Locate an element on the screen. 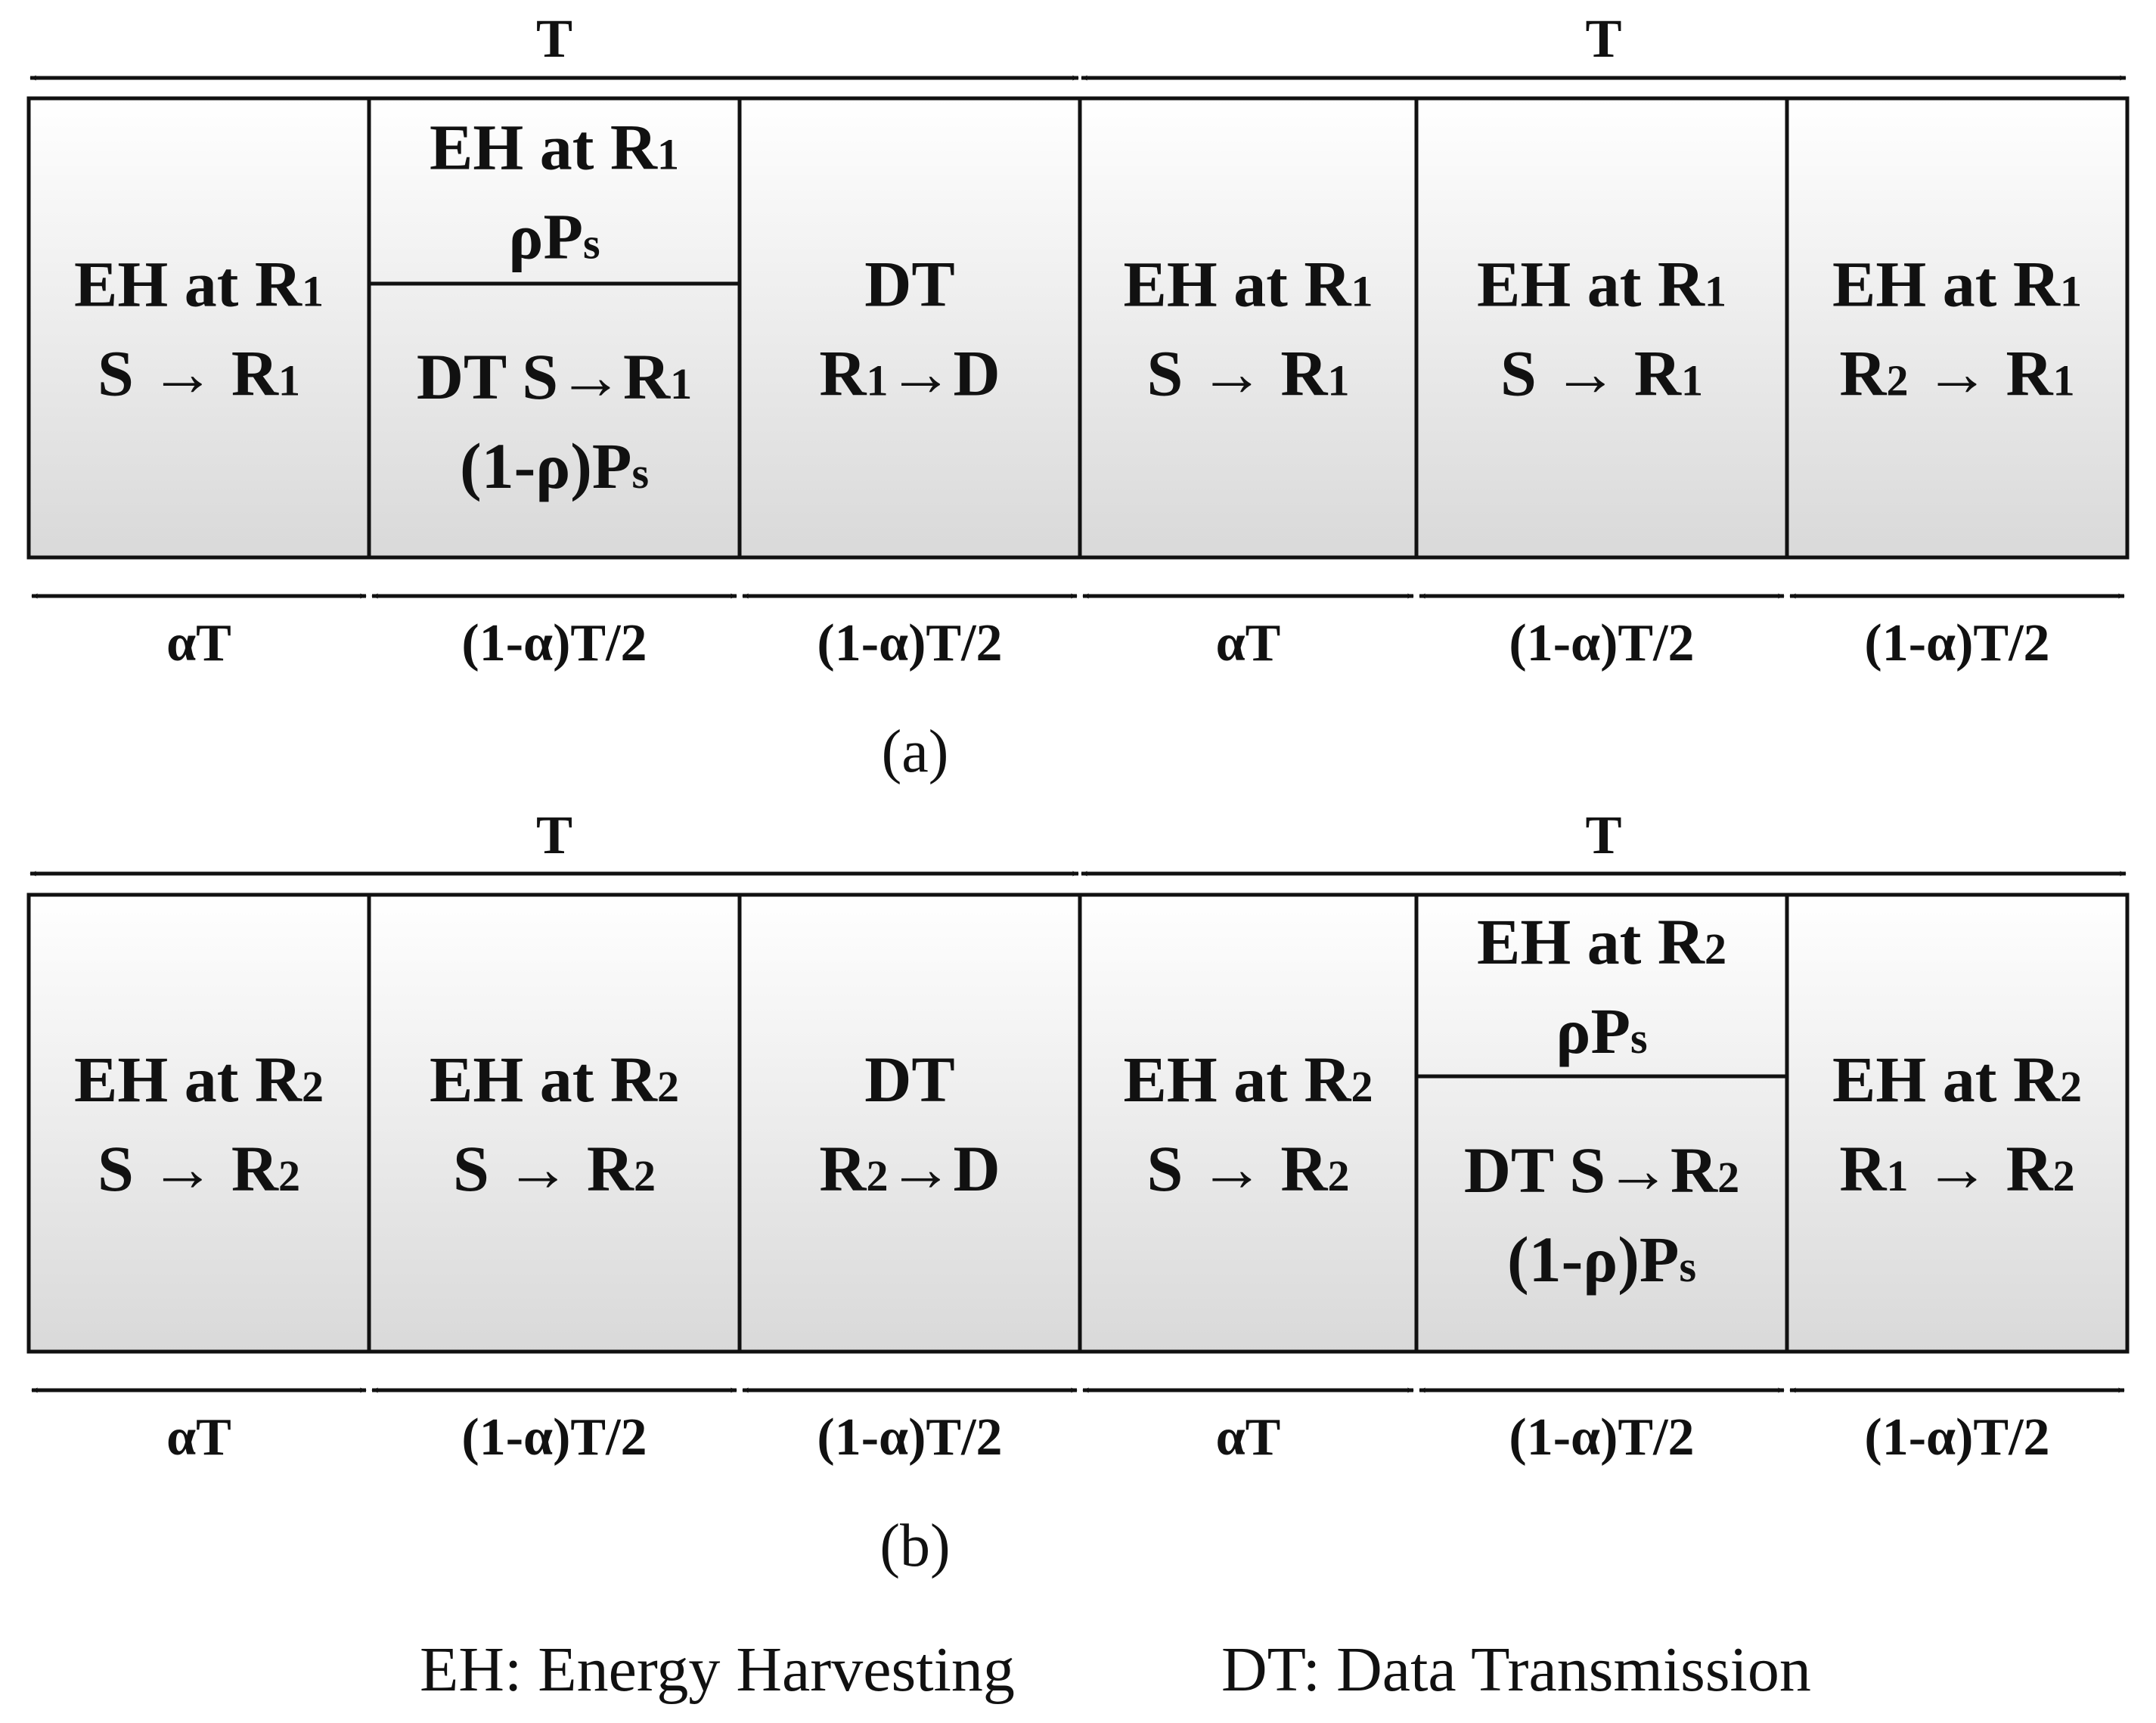 The image size is (2156, 1723). time-slot-cell: DT R2→D is located at coordinates (909, 1123).